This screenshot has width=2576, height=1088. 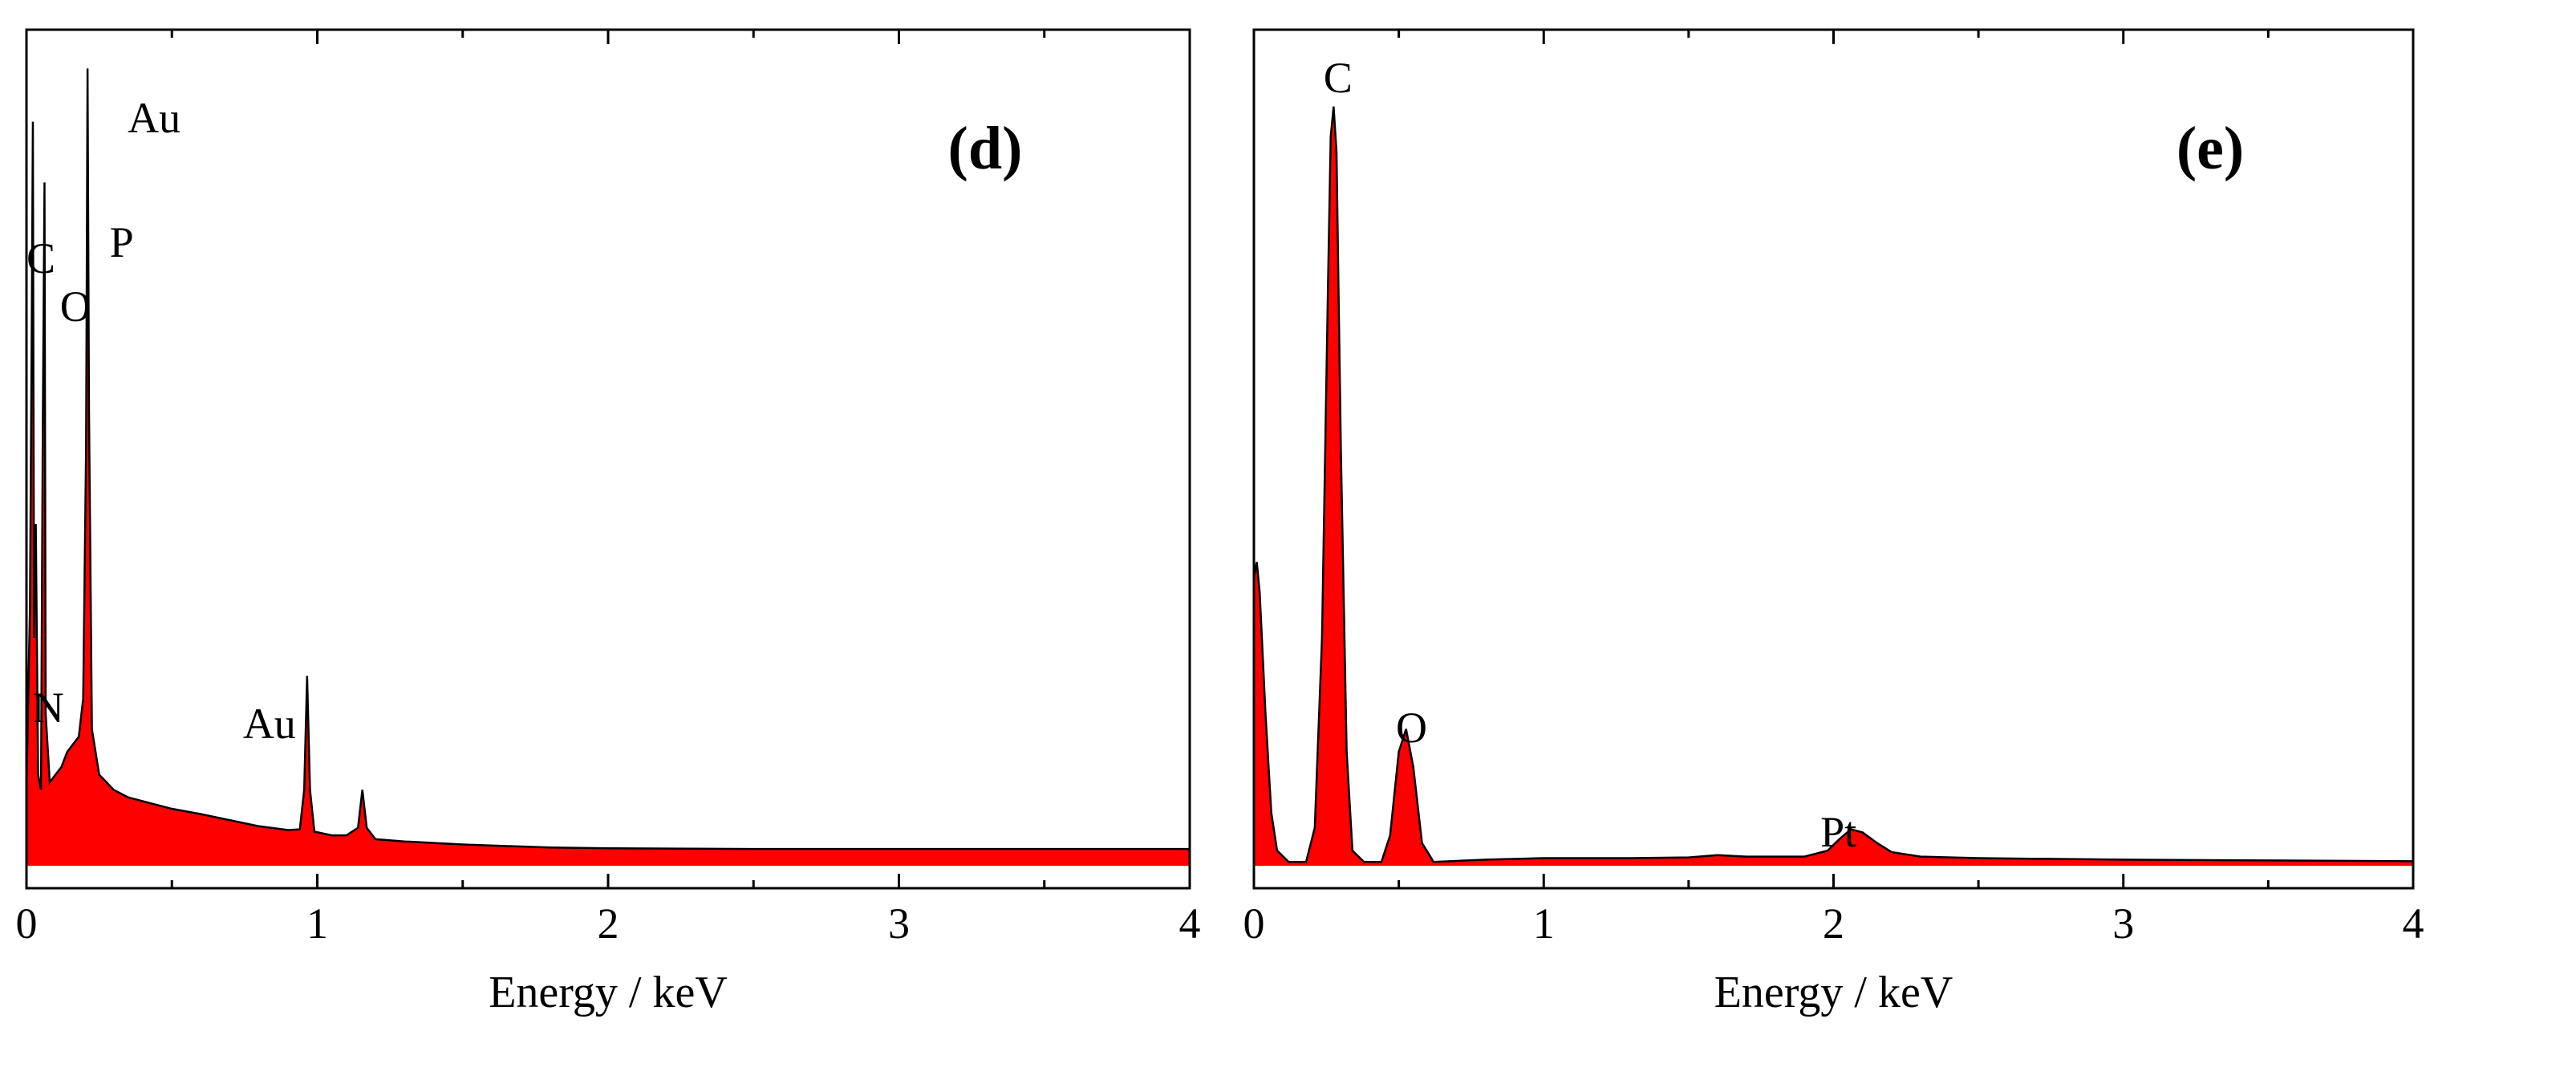 What do you see at coordinates (1838, 832) in the screenshot?
I see `peak-label: Pt` at bounding box center [1838, 832].